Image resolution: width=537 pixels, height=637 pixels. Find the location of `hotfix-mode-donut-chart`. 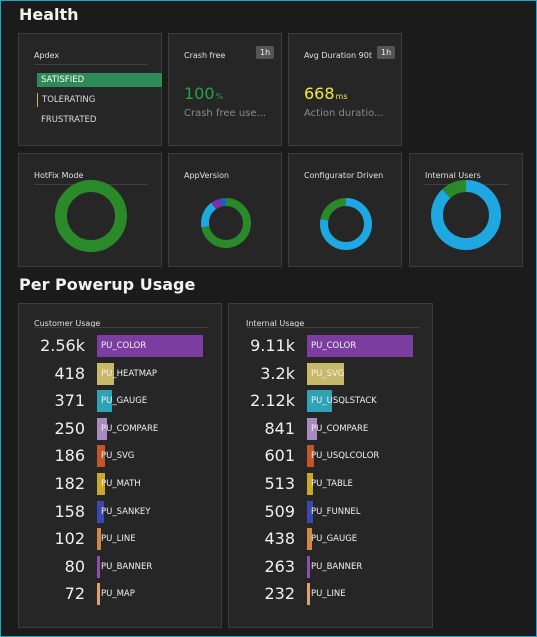

hotfix-mode-donut-chart is located at coordinates (91, 216).